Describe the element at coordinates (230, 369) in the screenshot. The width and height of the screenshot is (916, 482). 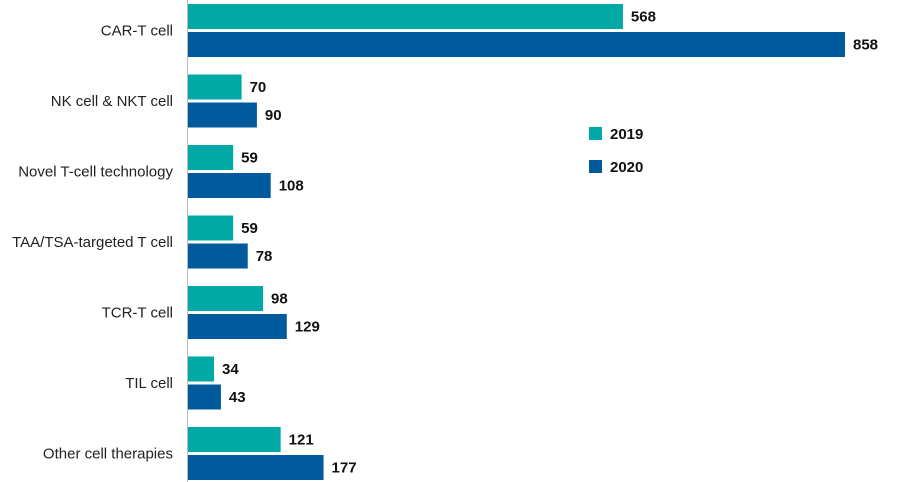
I see `value-label-til-cell-2019: 34` at that location.